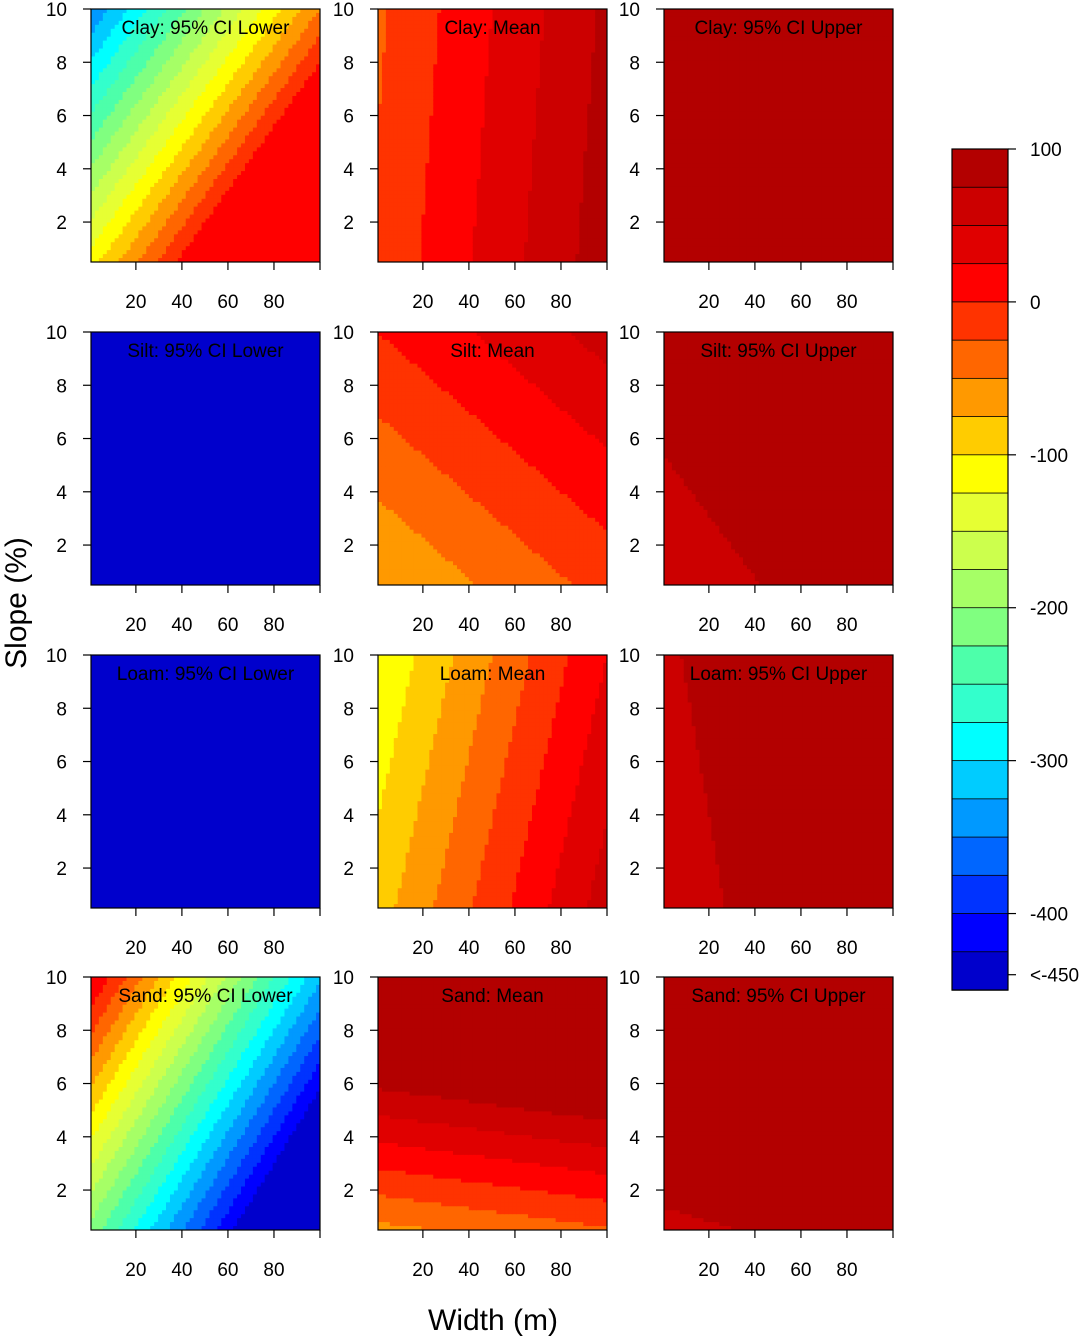 Image resolution: width=1084 pixels, height=1339 pixels. What do you see at coordinates (61, 223) in the screenshot?
I see `y-tick-label: 2` at bounding box center [61, 223].